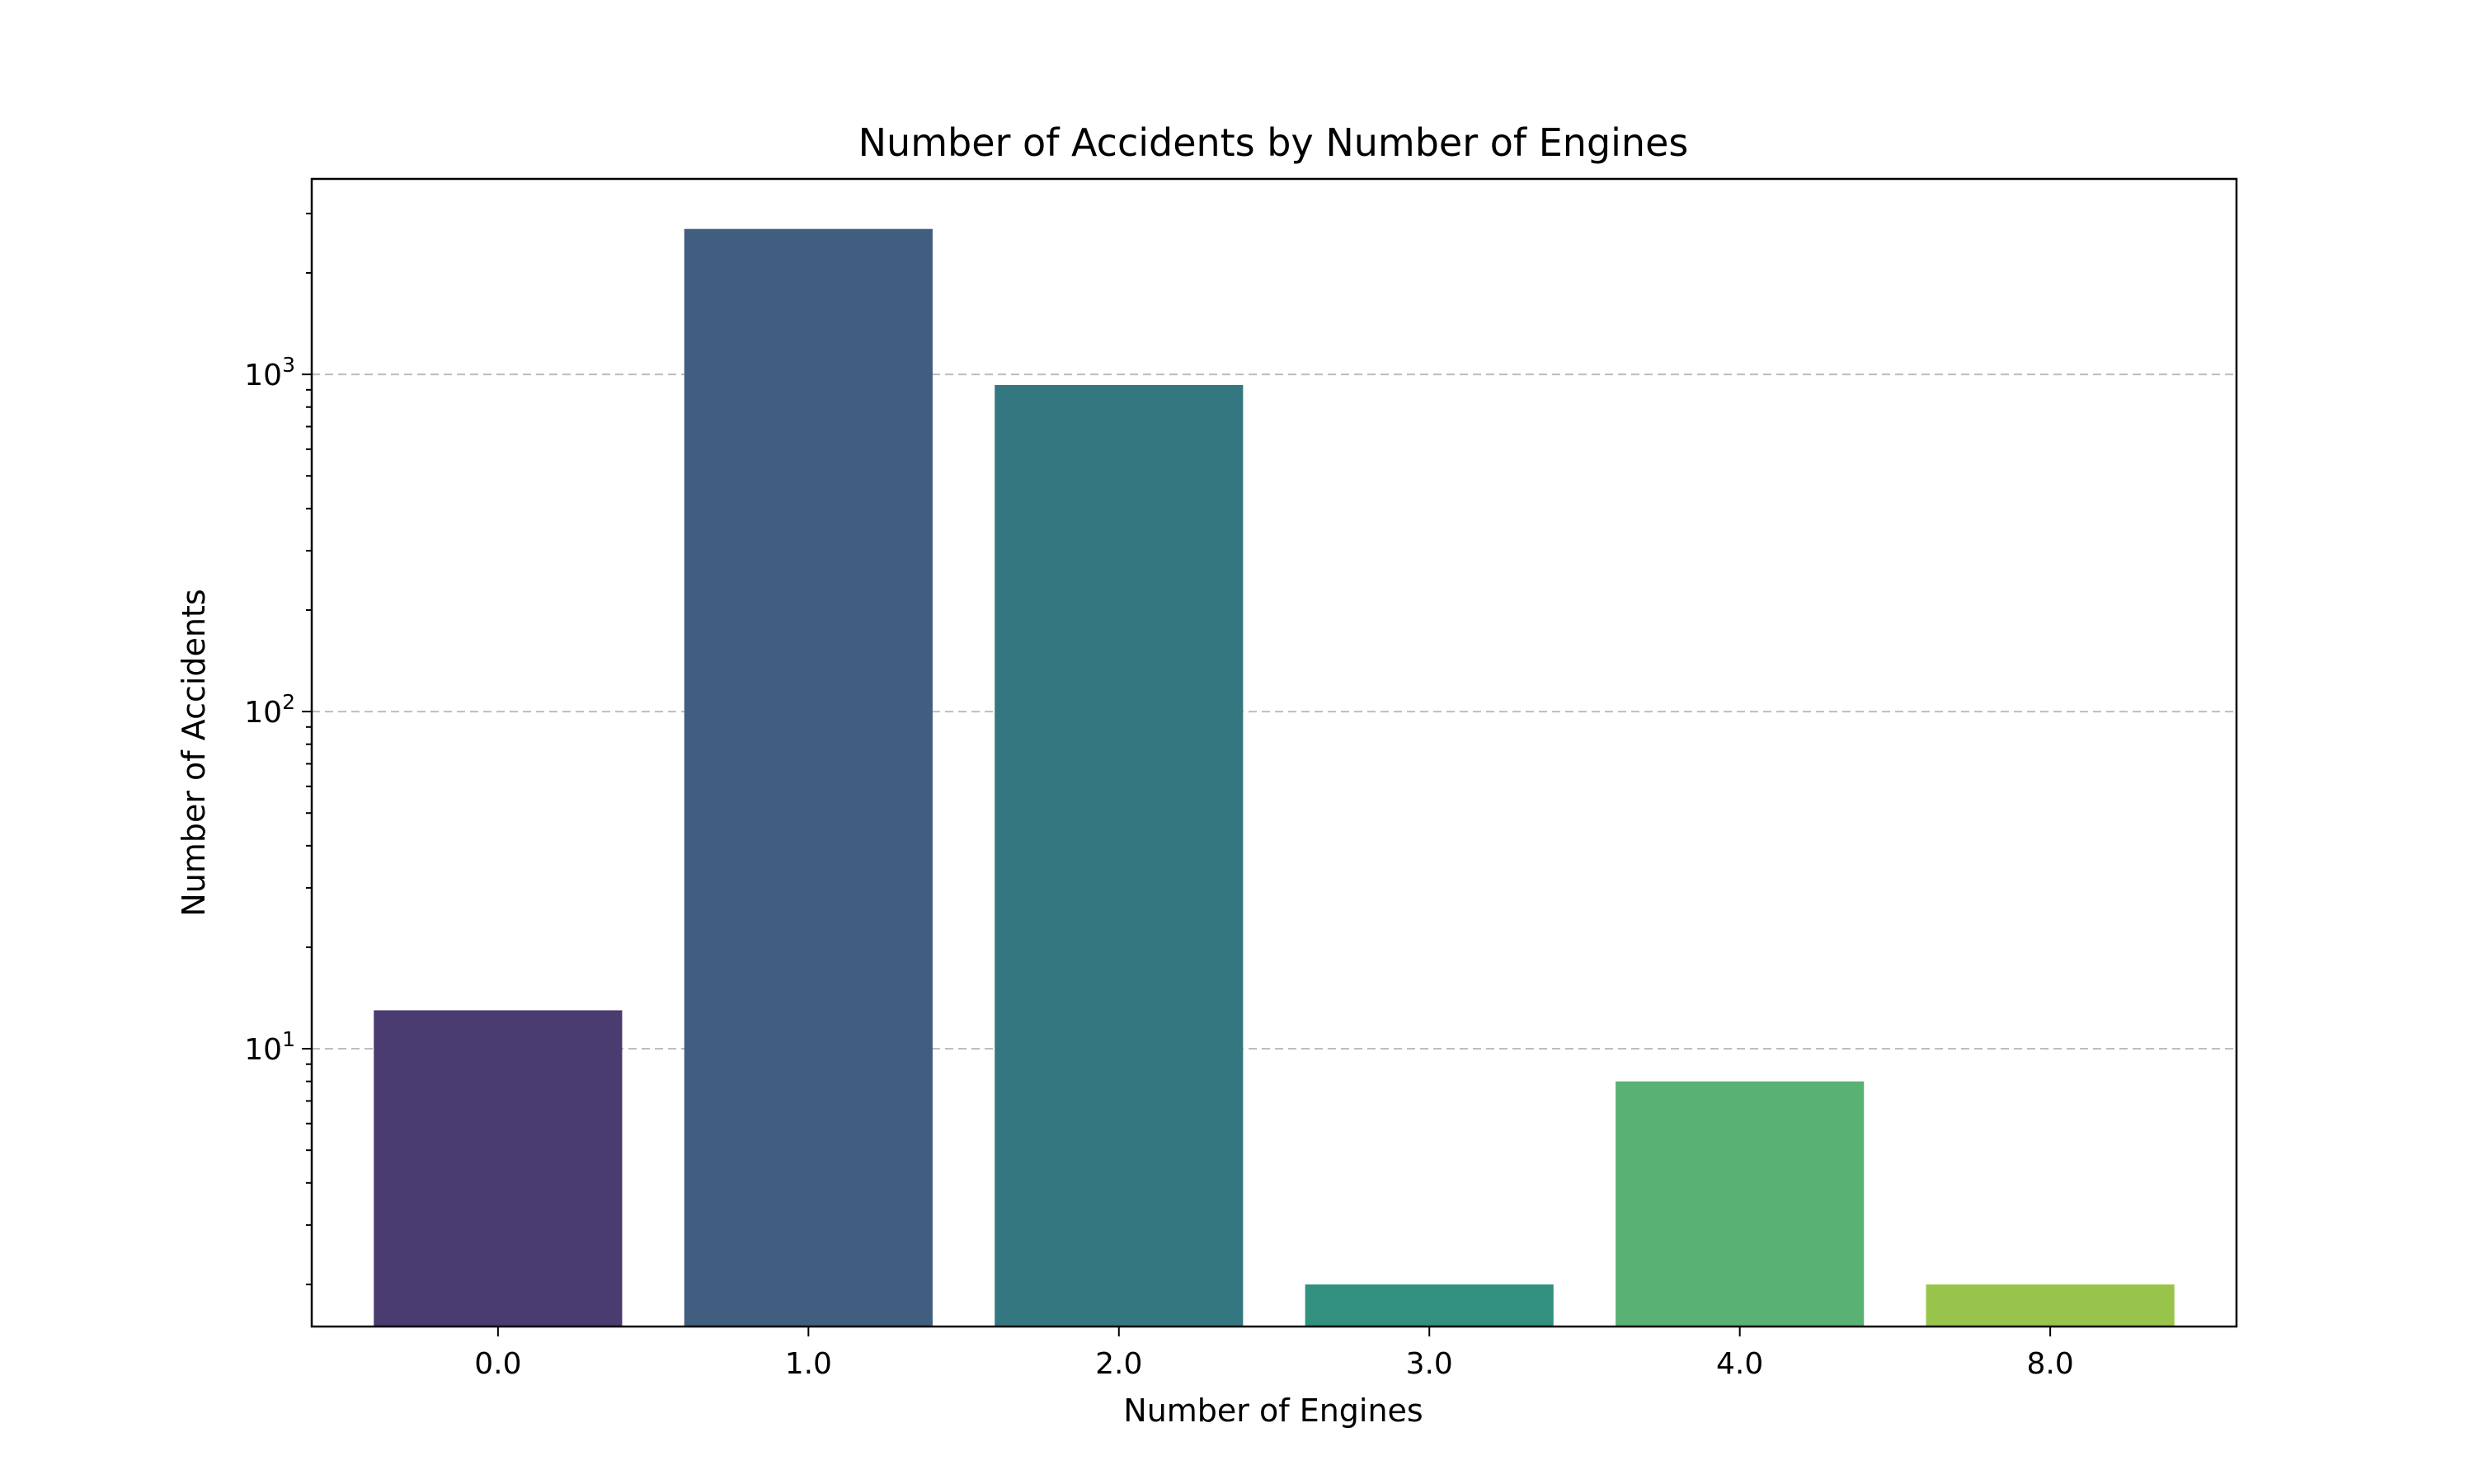 The width and height of the screenshot is (2474, 1484). Describe the element at coordinates (269, 1047) in the screenshot. I see `y-tick-label: 10¹` at that location.